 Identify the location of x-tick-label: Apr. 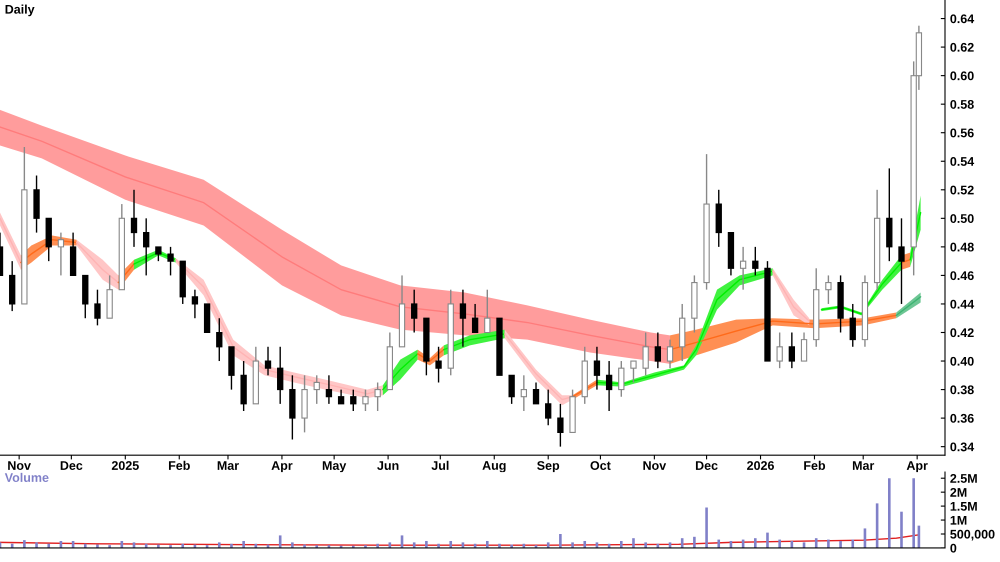
(282, 466).